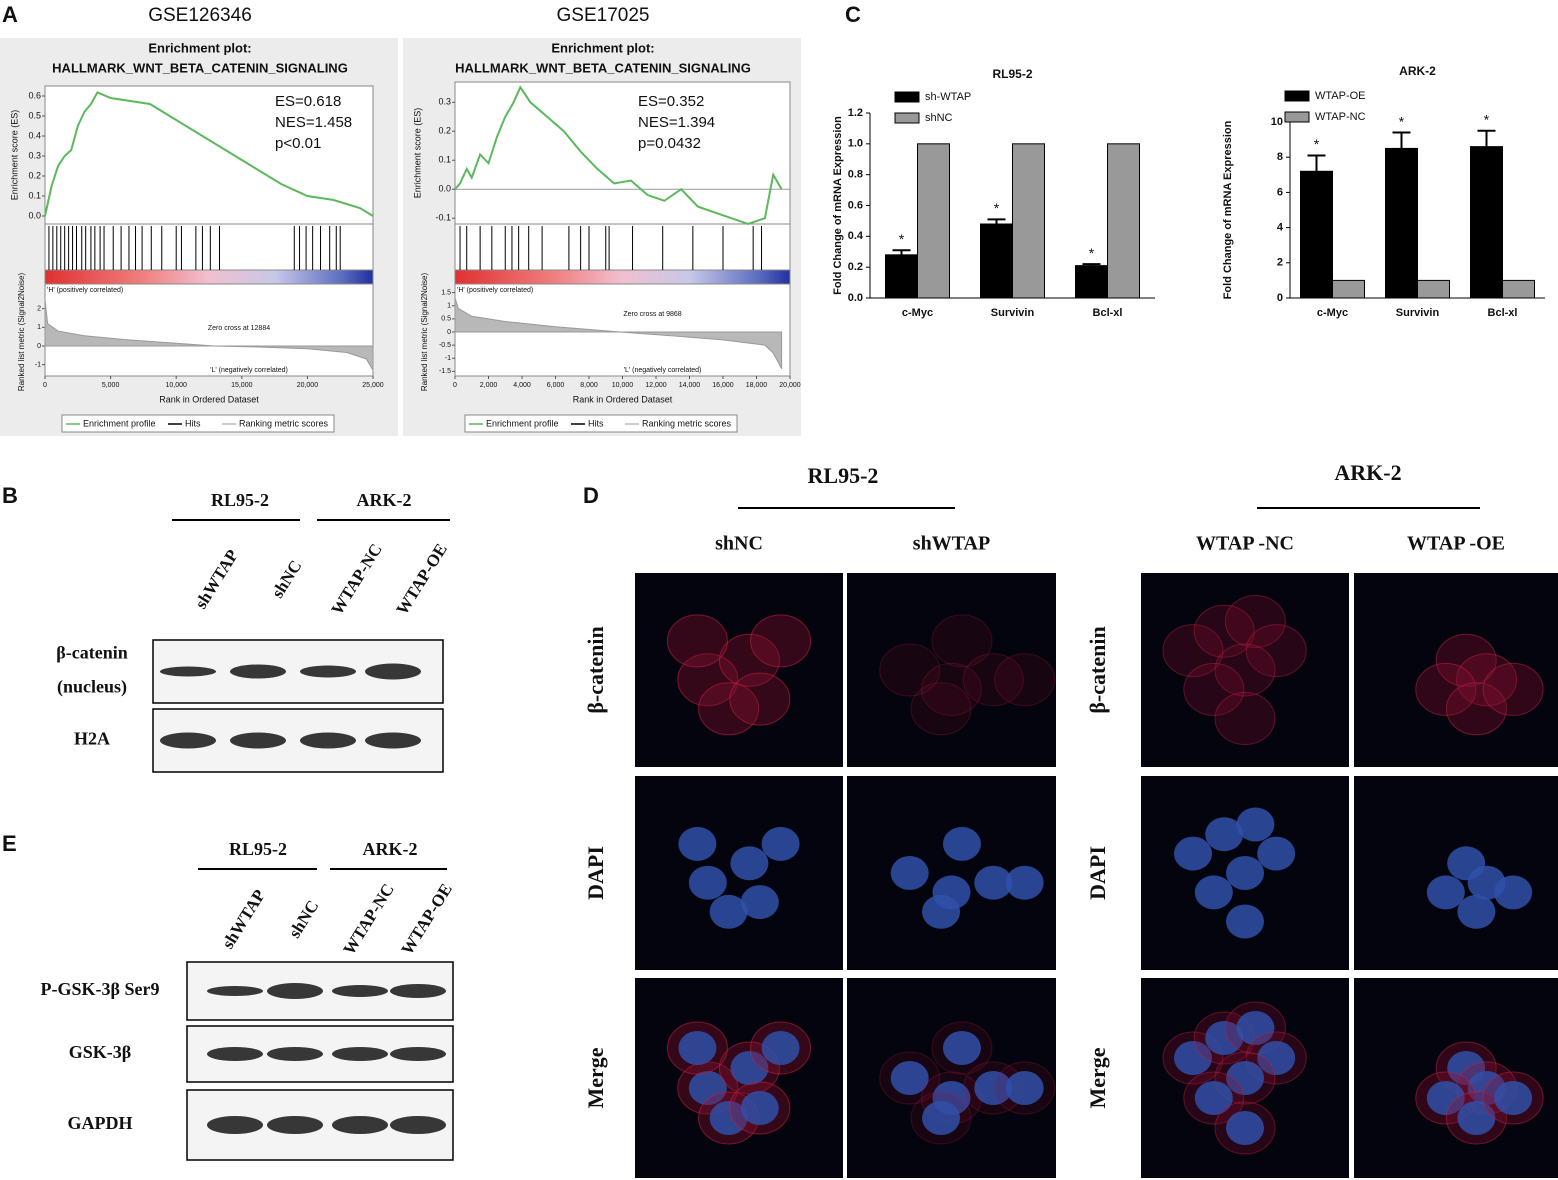 The image size is (1558, 1180). Describe the element at coordinates (1340, 117) in the screenshot. I see `legend-label: WTAP-NC` at that location.